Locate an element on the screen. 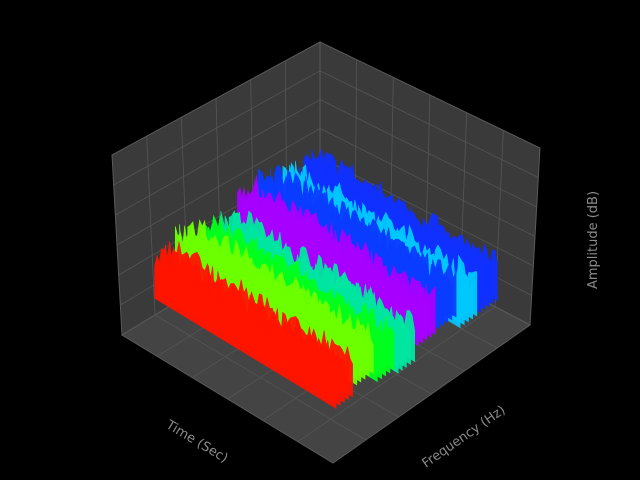 This screenshot has height=480, width=640. z-axis-label: Amplitude (dB) is located at coordinates (593, 240).